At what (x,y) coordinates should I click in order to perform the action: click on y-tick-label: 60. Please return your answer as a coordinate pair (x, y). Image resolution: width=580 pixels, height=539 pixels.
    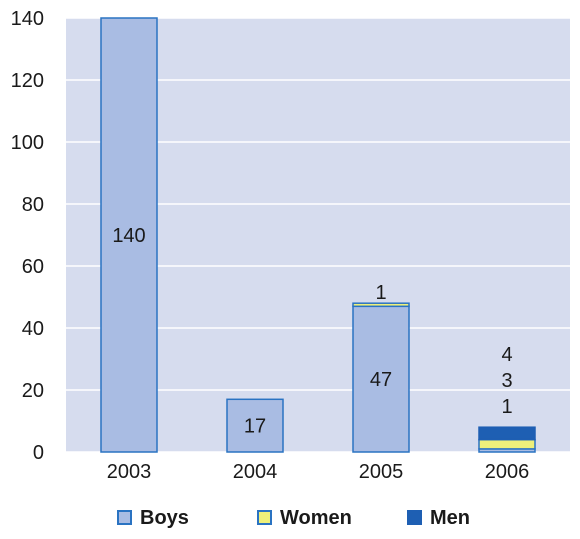
    Looking at the image, I should click on (33, 267).